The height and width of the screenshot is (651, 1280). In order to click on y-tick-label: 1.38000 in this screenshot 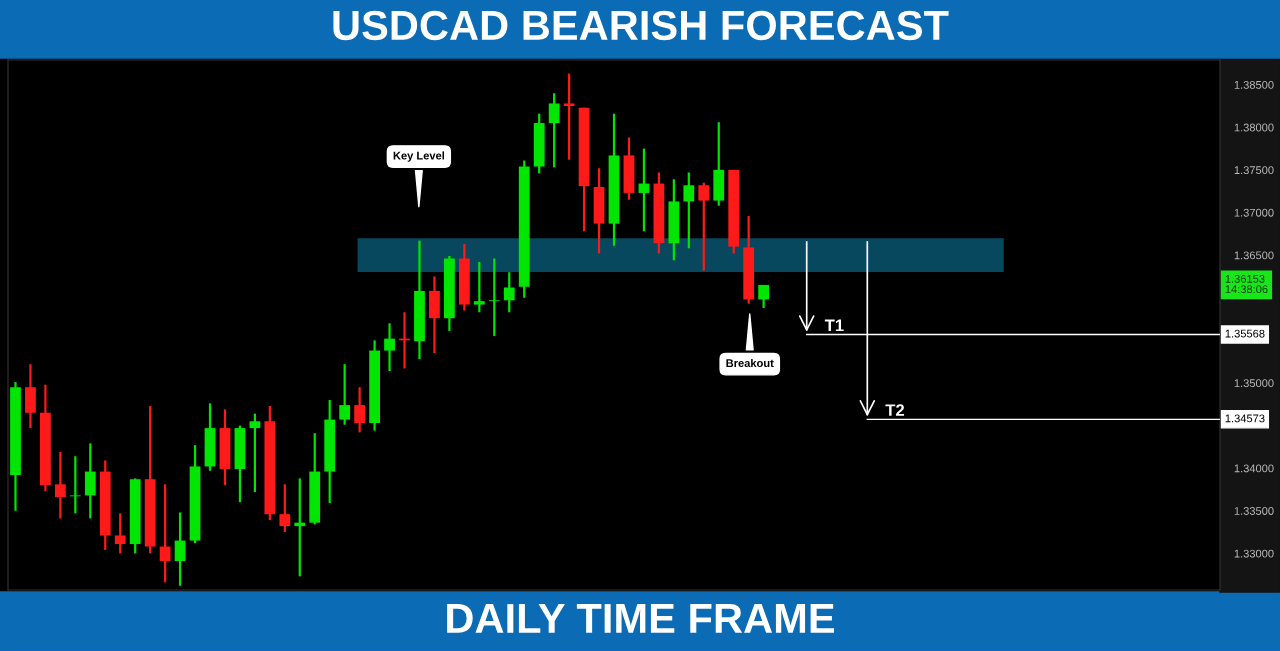, I will do `click(1254, 127)`.